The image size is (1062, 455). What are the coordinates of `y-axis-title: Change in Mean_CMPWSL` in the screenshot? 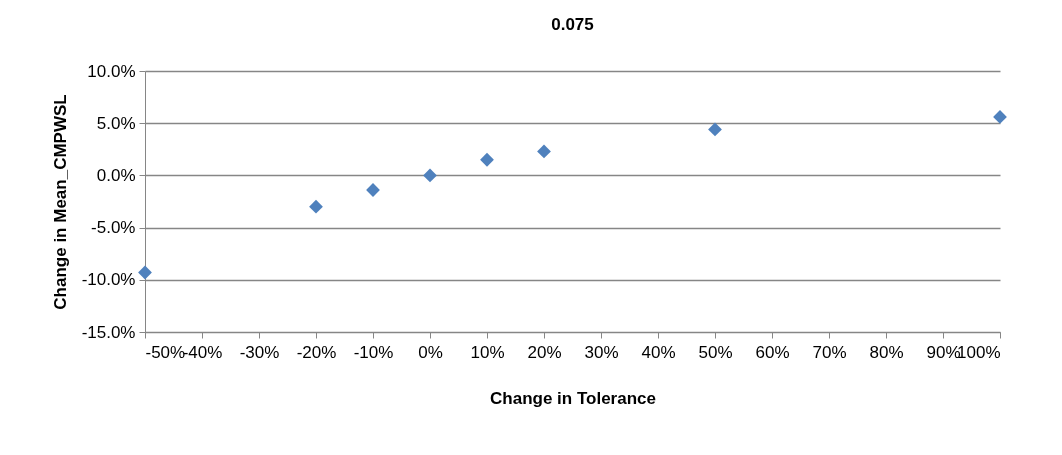 It's located at (60, 202).